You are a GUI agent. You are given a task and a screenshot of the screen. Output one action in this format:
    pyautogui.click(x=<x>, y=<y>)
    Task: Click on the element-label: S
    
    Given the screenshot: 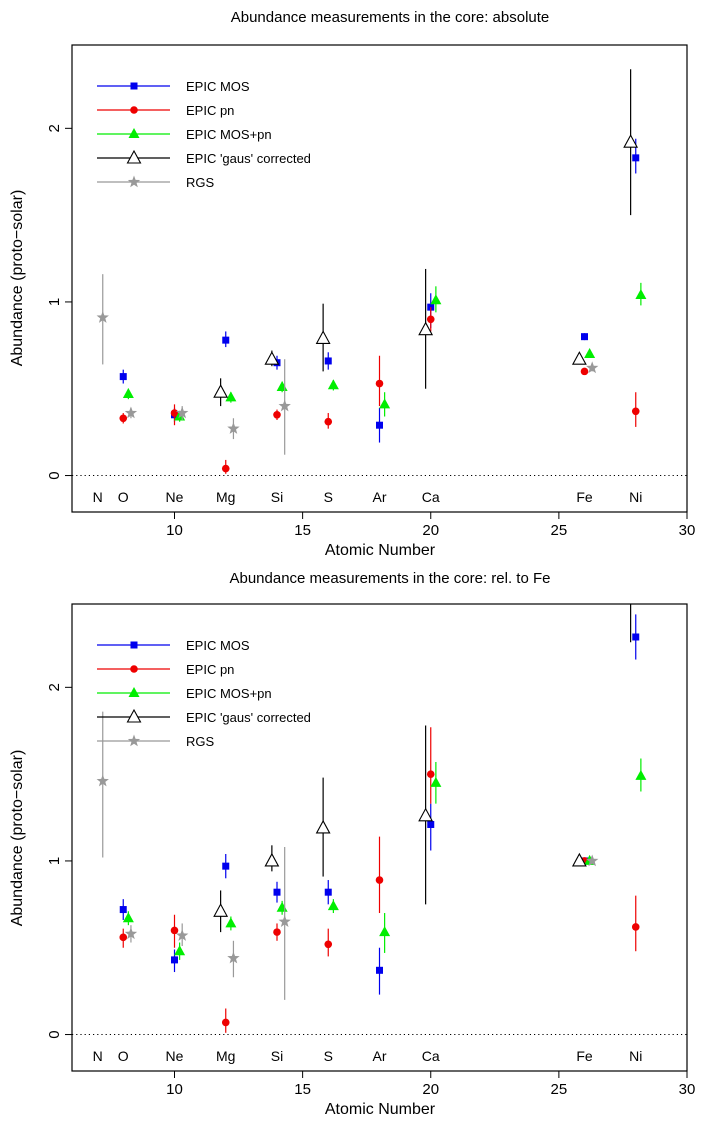 What is the action you would take?
    pyautogui.click(x=328, y=497)
    